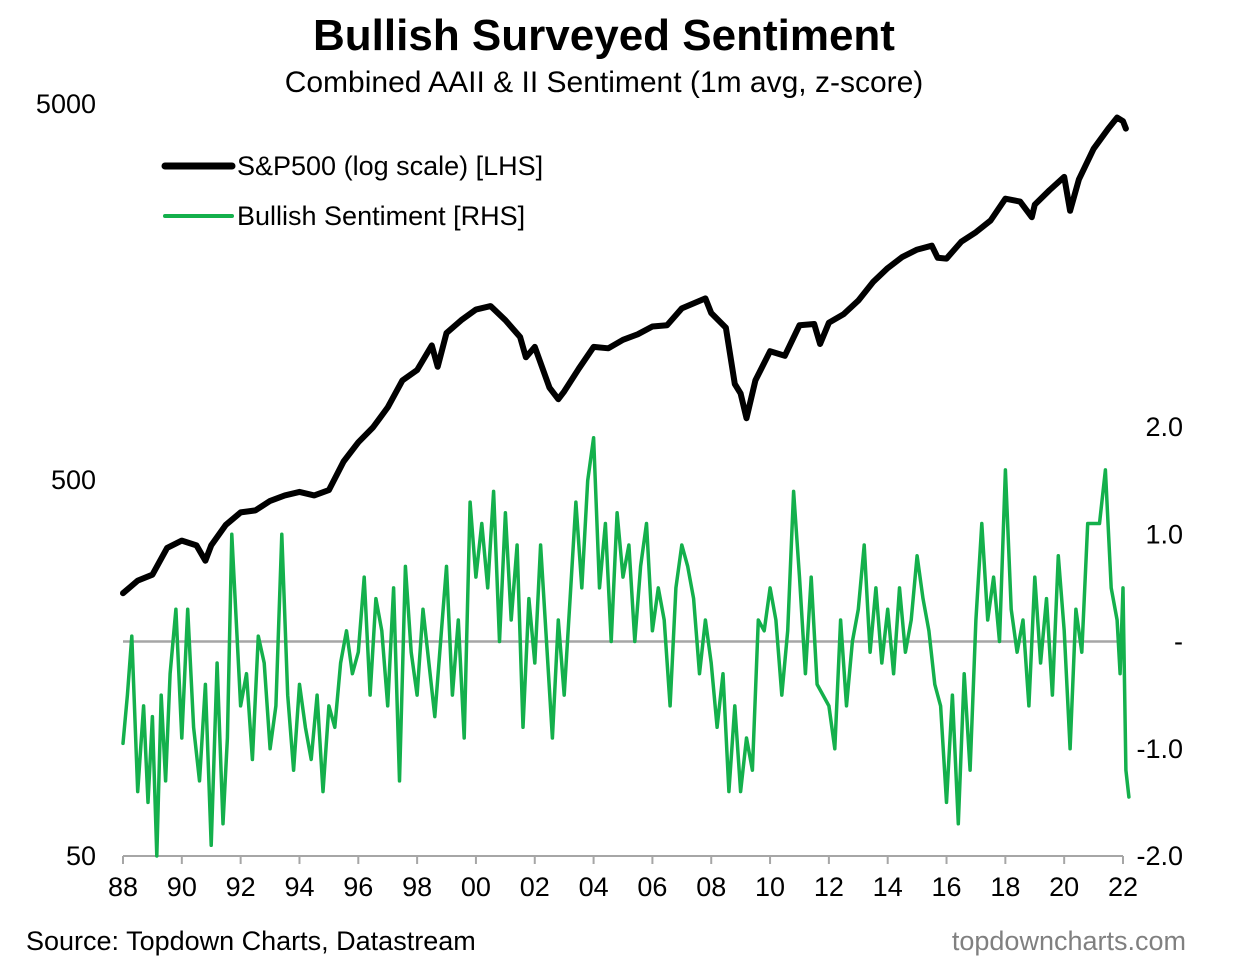  I want to click on source-note: Source: Topdown Charts, Datastream, so click(251, 941).